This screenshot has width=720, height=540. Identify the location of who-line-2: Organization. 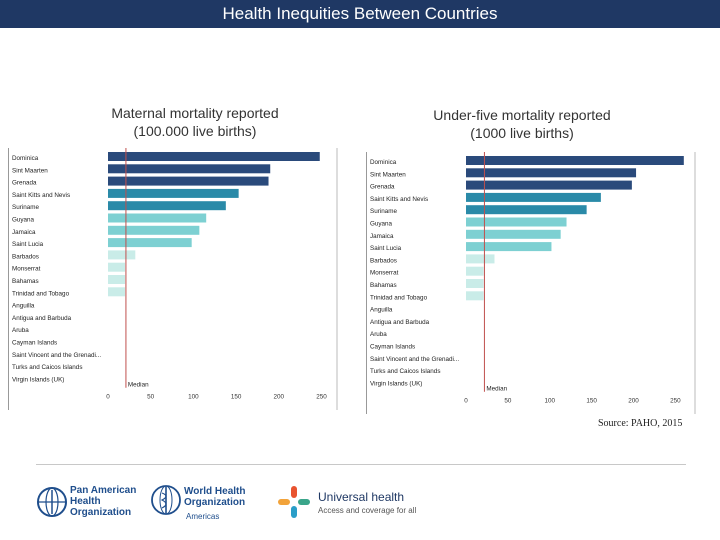
(215, 502).